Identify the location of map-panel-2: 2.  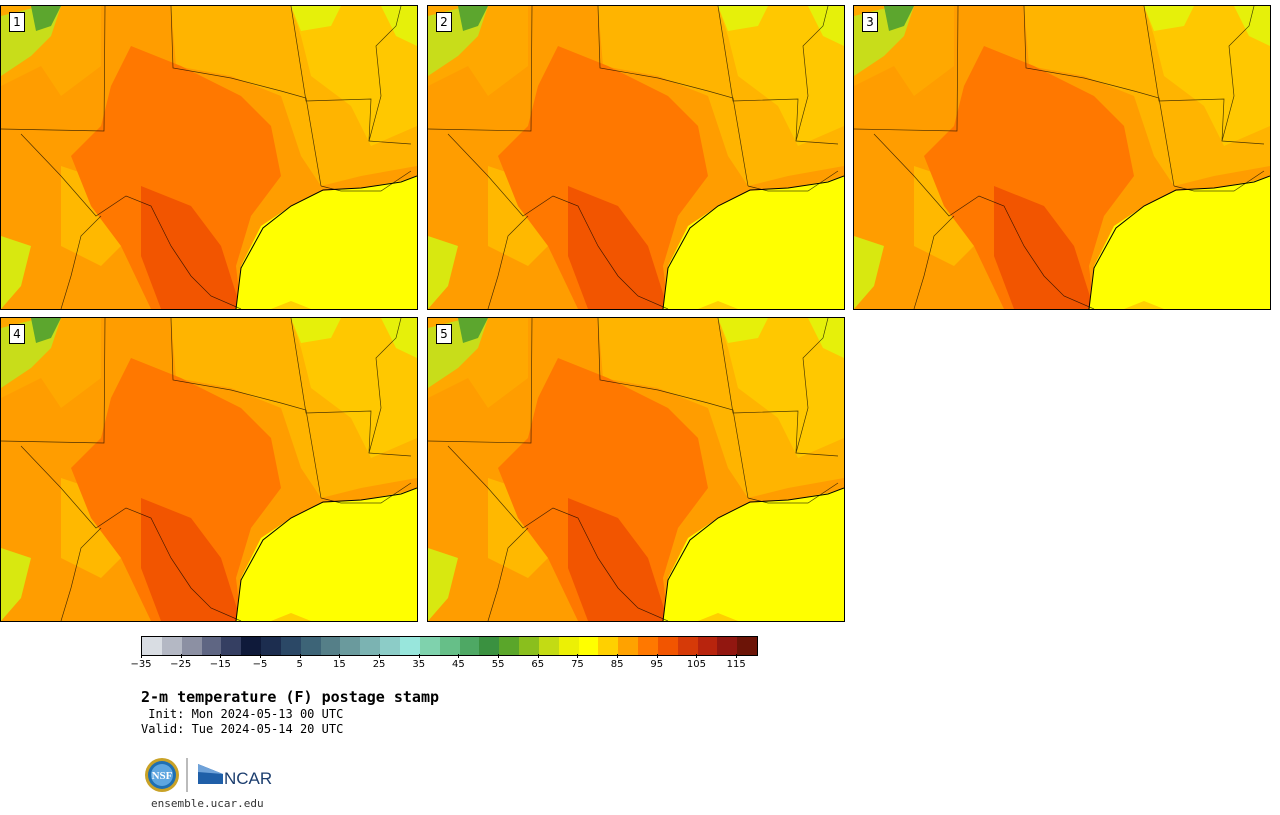
(636, 157).